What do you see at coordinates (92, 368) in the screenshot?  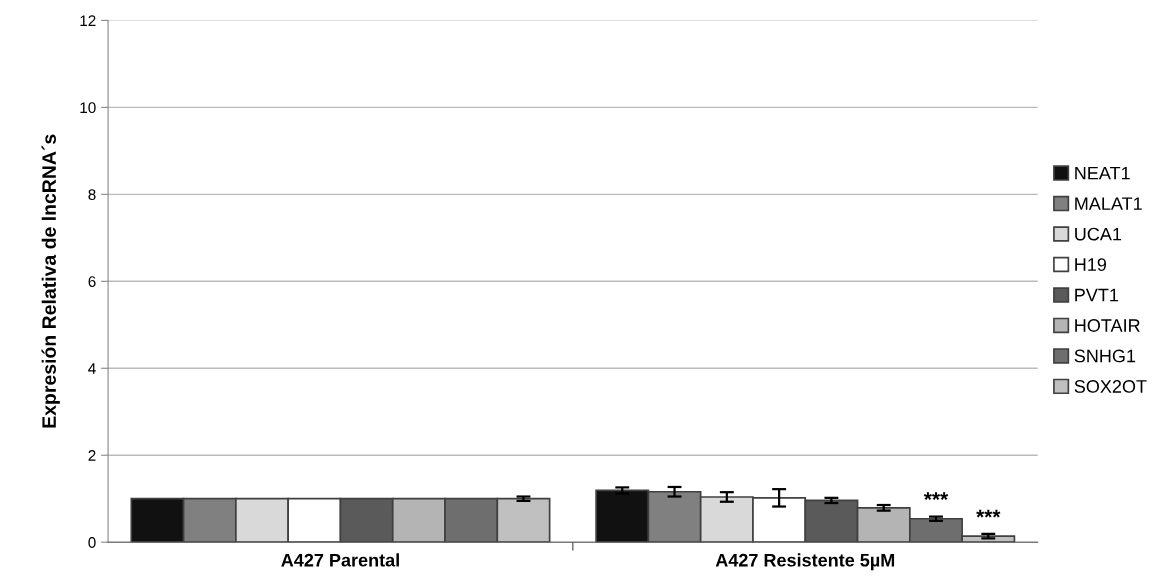 I see `y-tick-label: 4` at bounding box center [92, 368].